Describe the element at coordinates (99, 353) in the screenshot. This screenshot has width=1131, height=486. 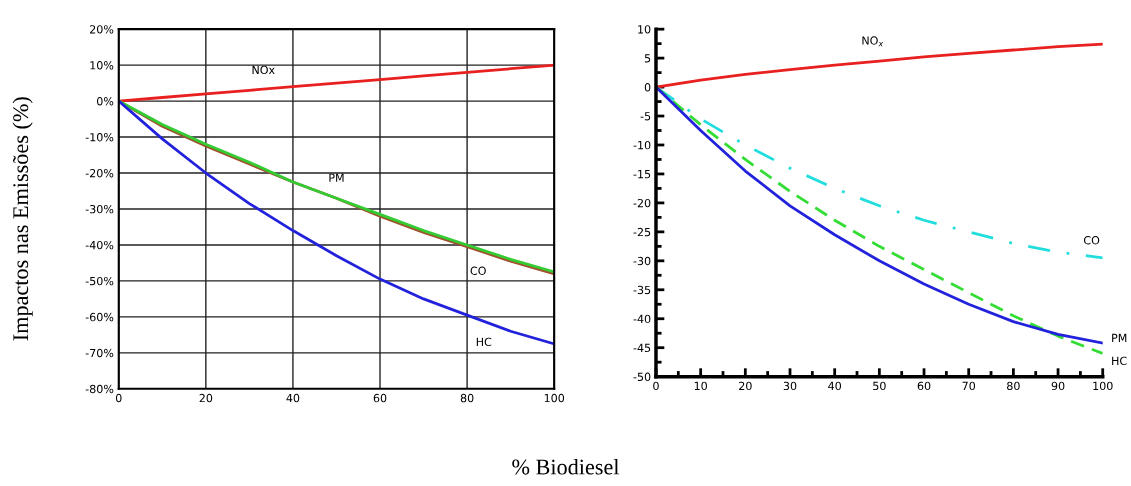
I see `y-tick-label: -70%` at that location.